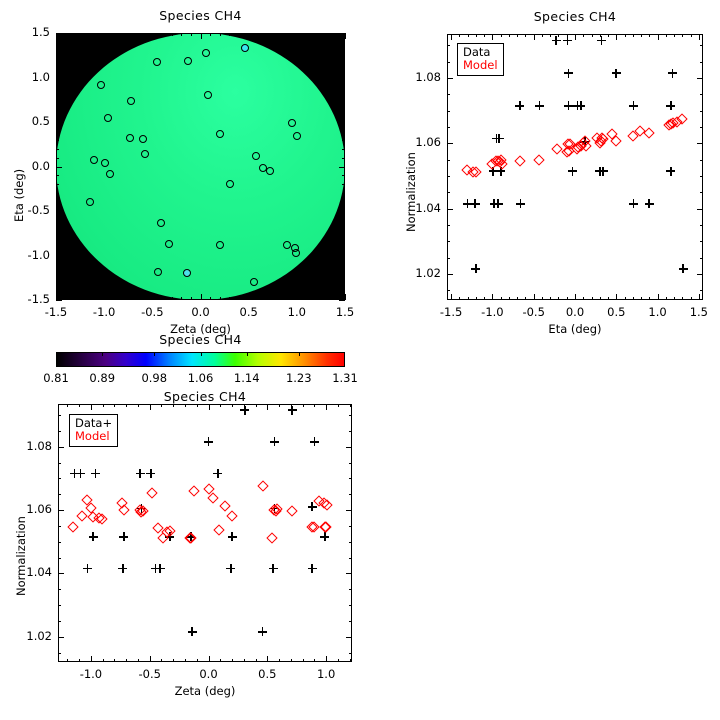  I want to click on x-tick-label: -1.0, so click(91, 674).